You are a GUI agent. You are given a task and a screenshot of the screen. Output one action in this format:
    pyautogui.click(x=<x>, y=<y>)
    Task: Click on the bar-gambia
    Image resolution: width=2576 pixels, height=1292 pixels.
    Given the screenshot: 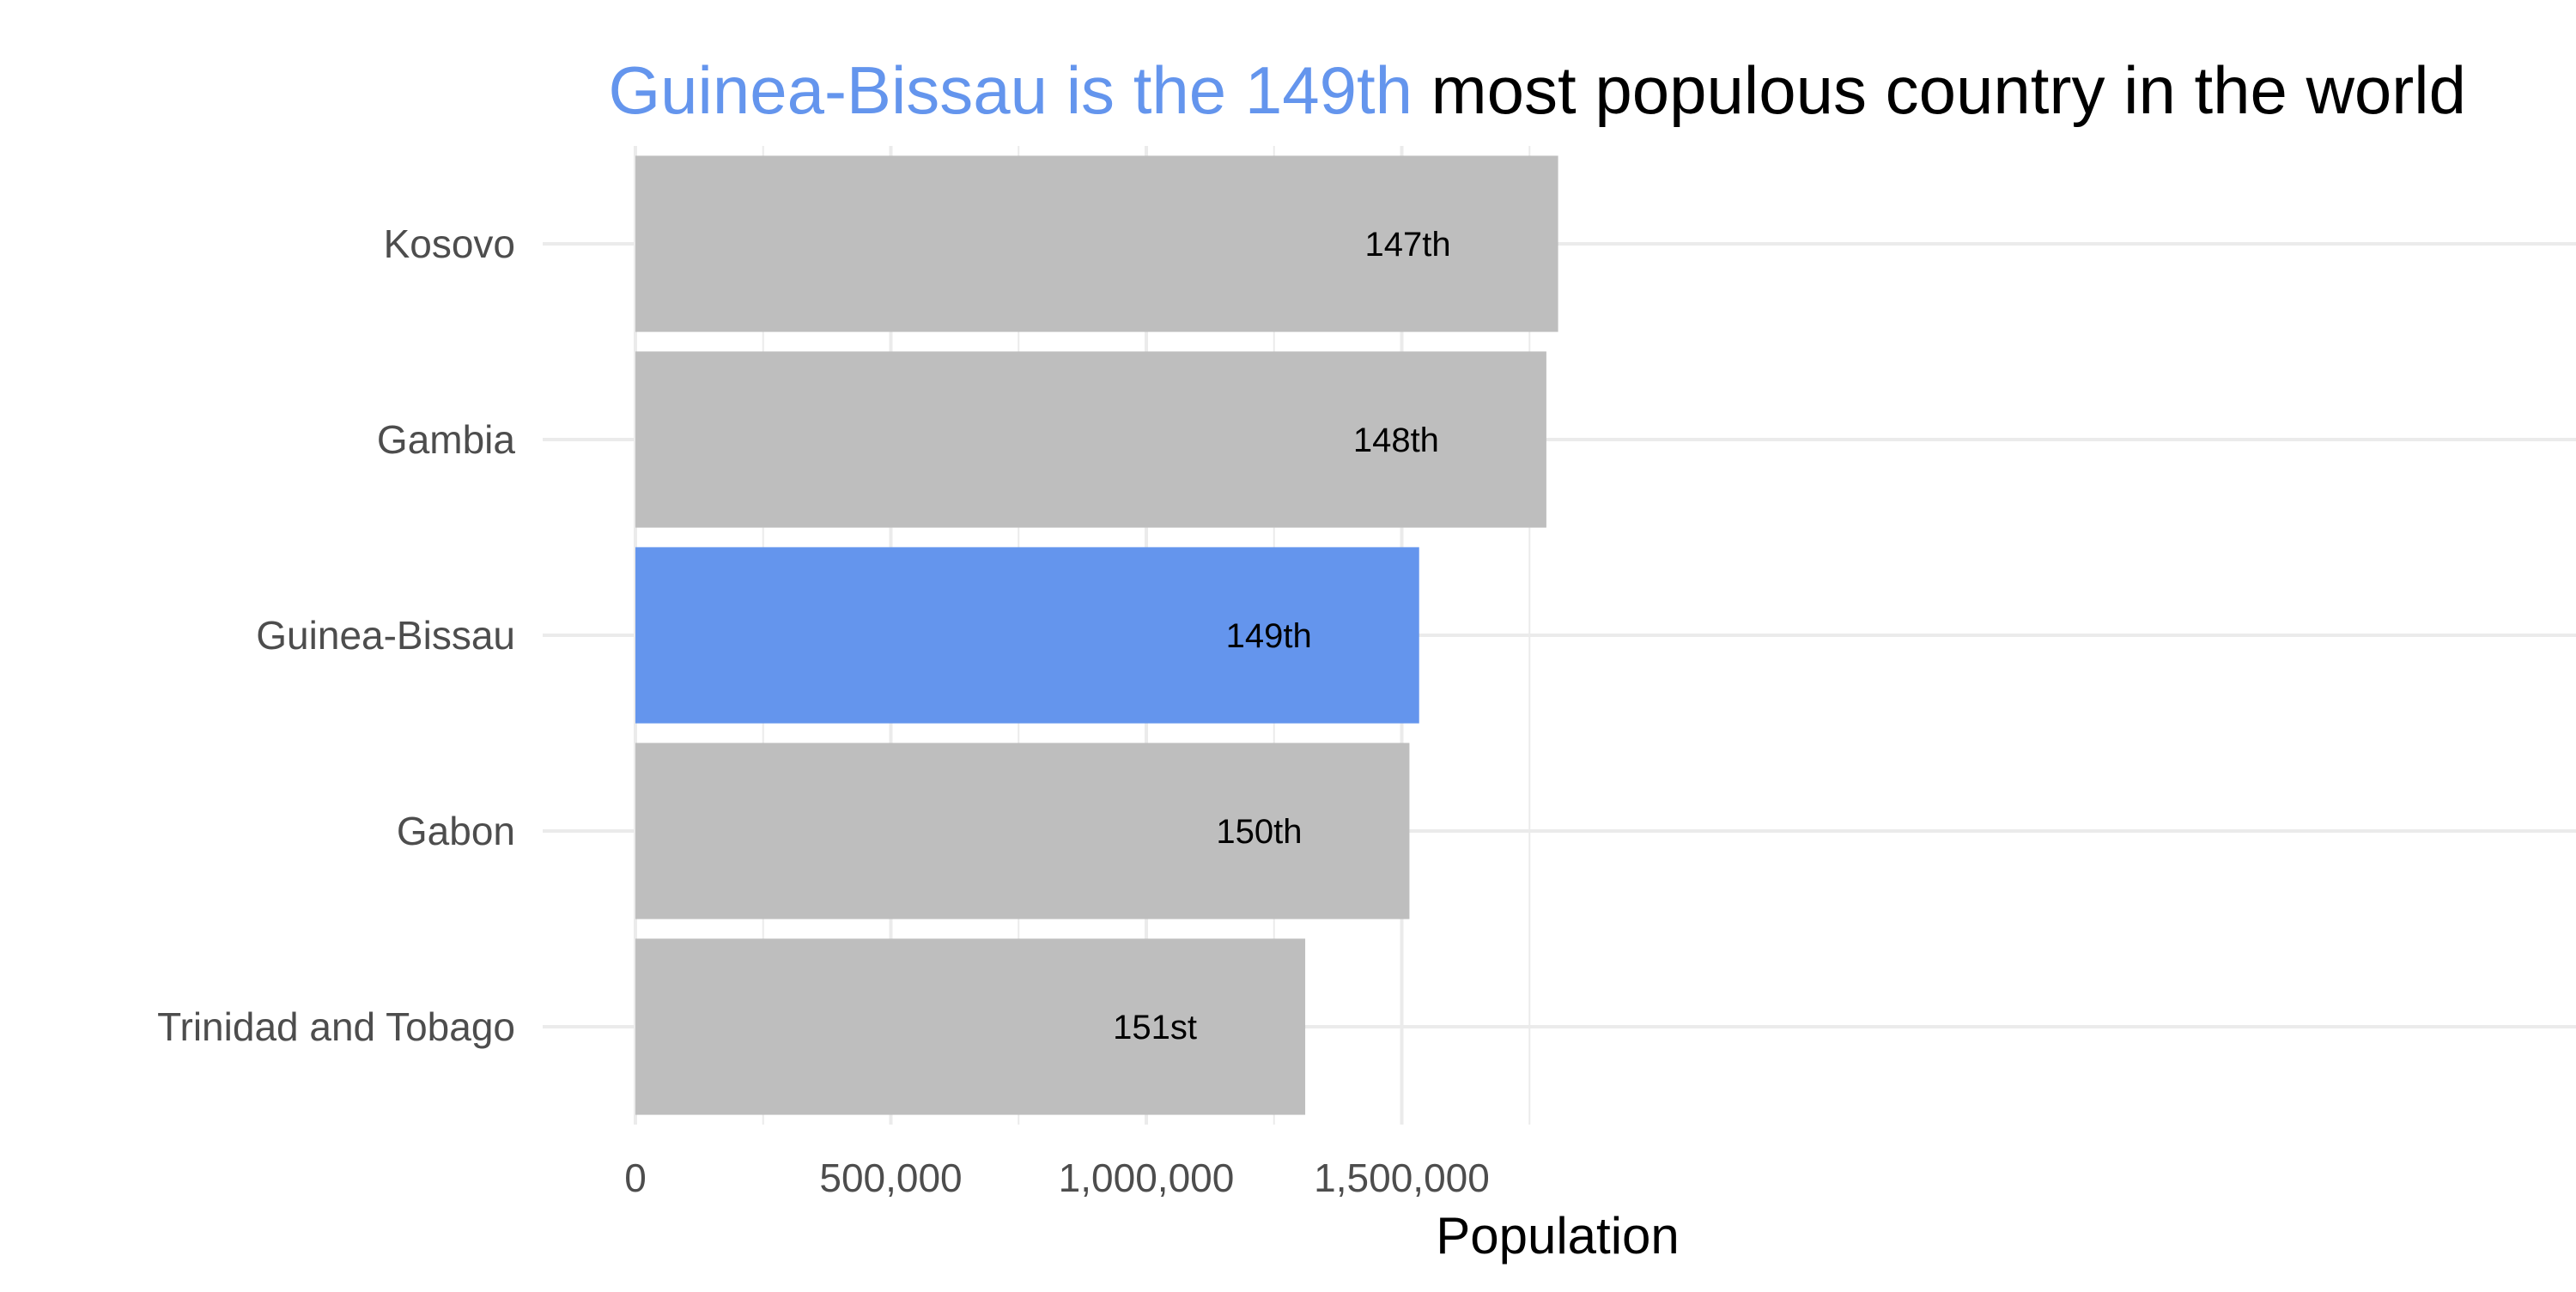 What is the action you would take?
    pyautogui.click(x=1090, y=439)
    